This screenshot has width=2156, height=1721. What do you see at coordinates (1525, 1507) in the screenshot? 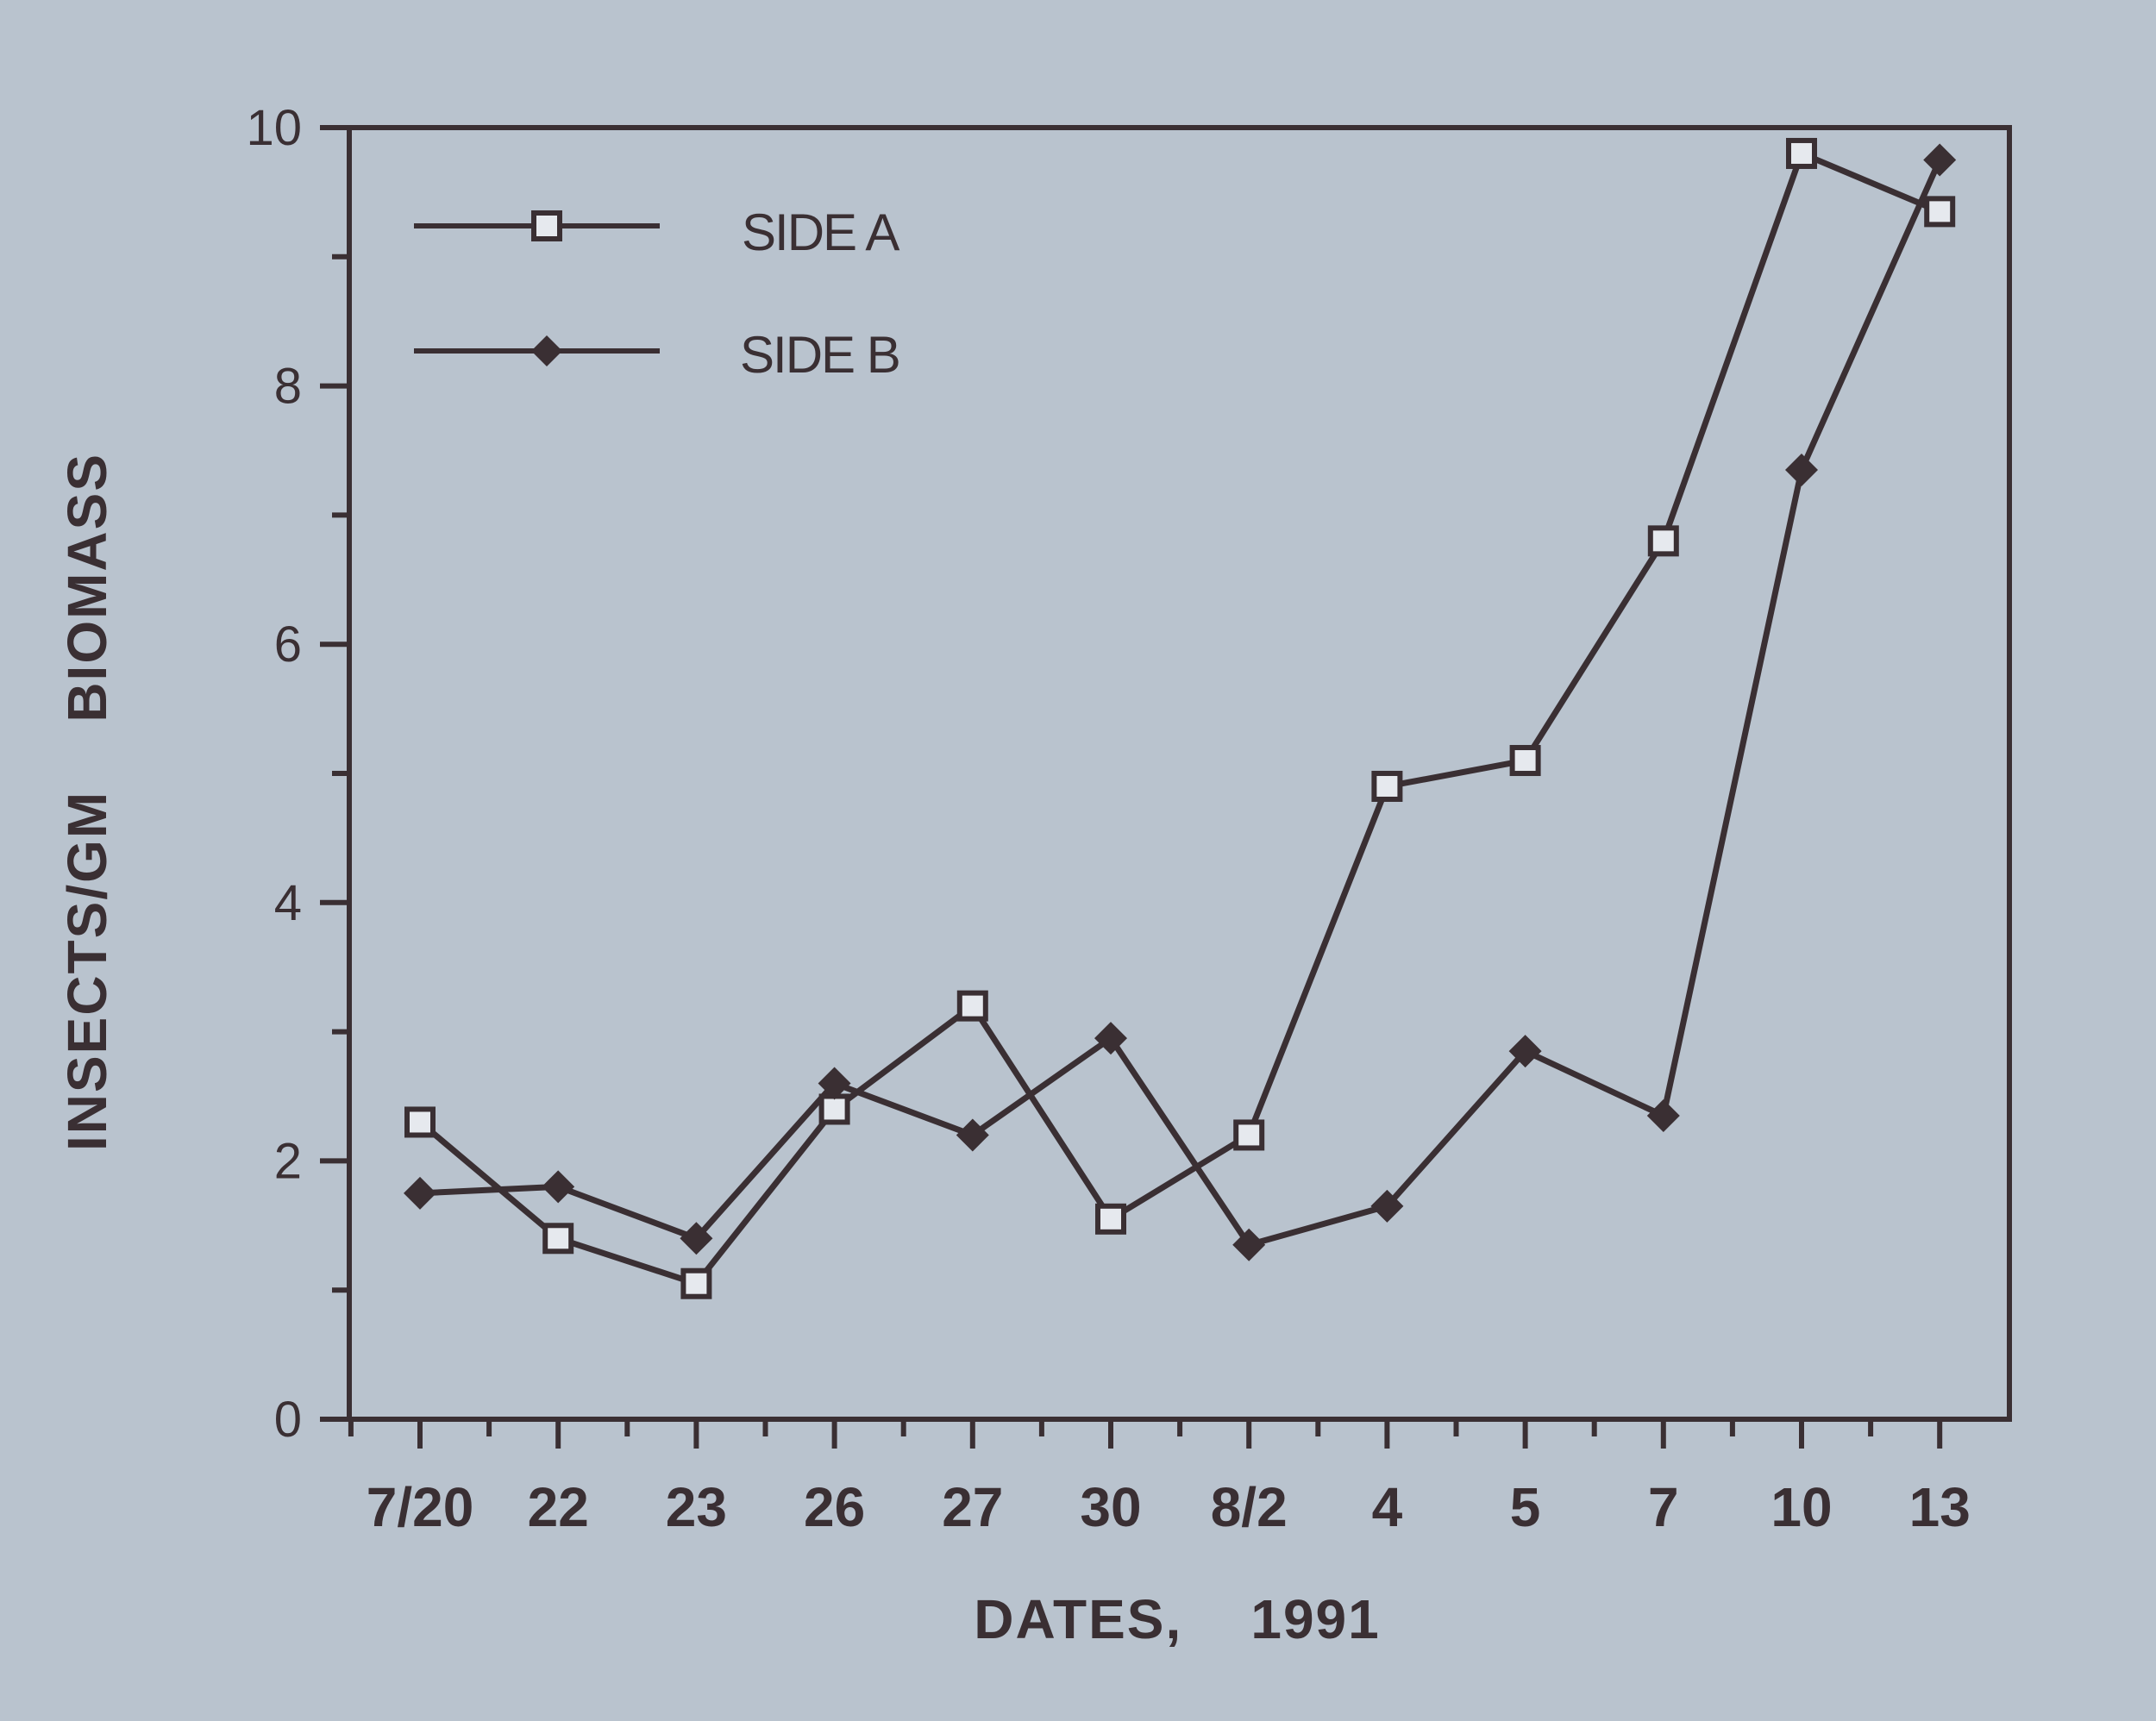
I see `x-tick-label: 5` at bounding box center [1525, 1507].